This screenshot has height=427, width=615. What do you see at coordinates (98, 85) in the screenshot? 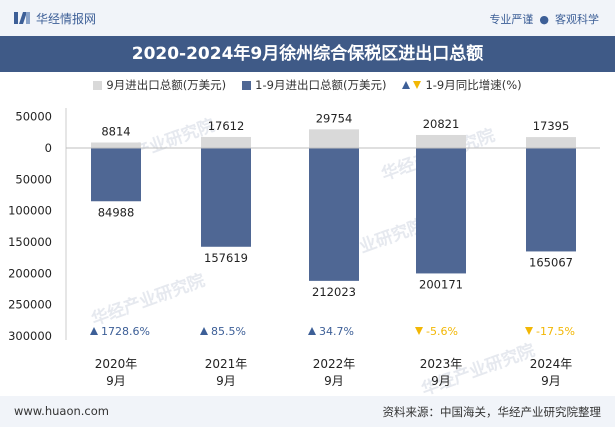
I see `legend-swatch-monthly` at bounding box center [98, 85].